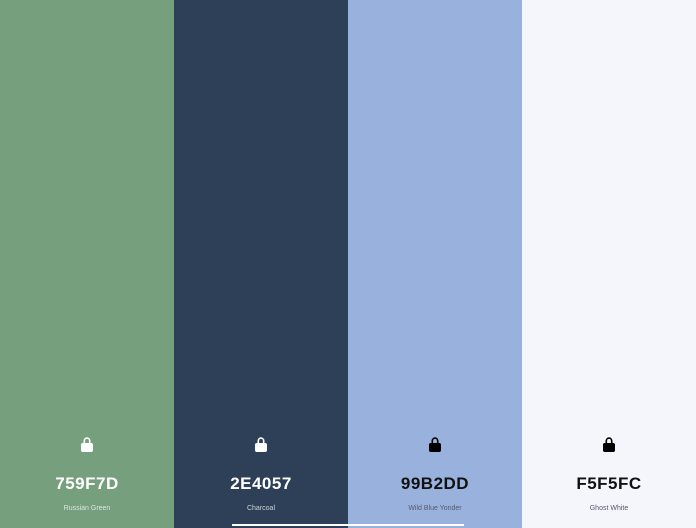 This screenshot has height=528, width=696. Describe the element at coordinates (609, 483) in the screenshot. I see `hex-code: F5F5FC` at that location.